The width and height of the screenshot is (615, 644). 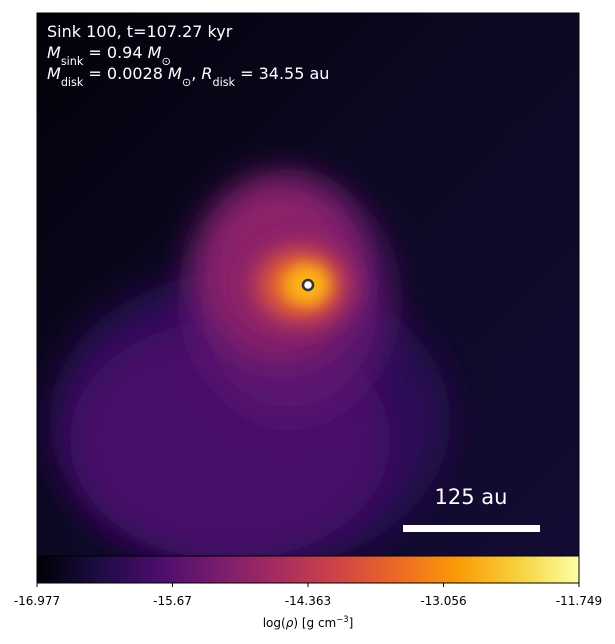 I want to click on text-part: = 0.0028, so click(x=125, y=73).